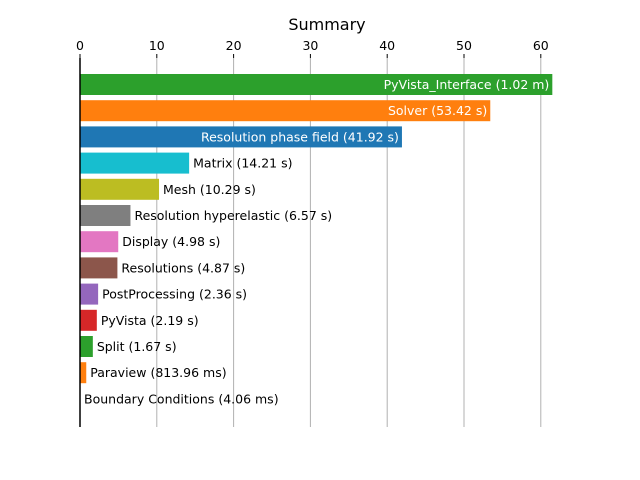  What do you see at coordinates (437, 110) in the screenshot?
I see `bar-label: Solver (53.42 s)` at bounding box center [437, 110].